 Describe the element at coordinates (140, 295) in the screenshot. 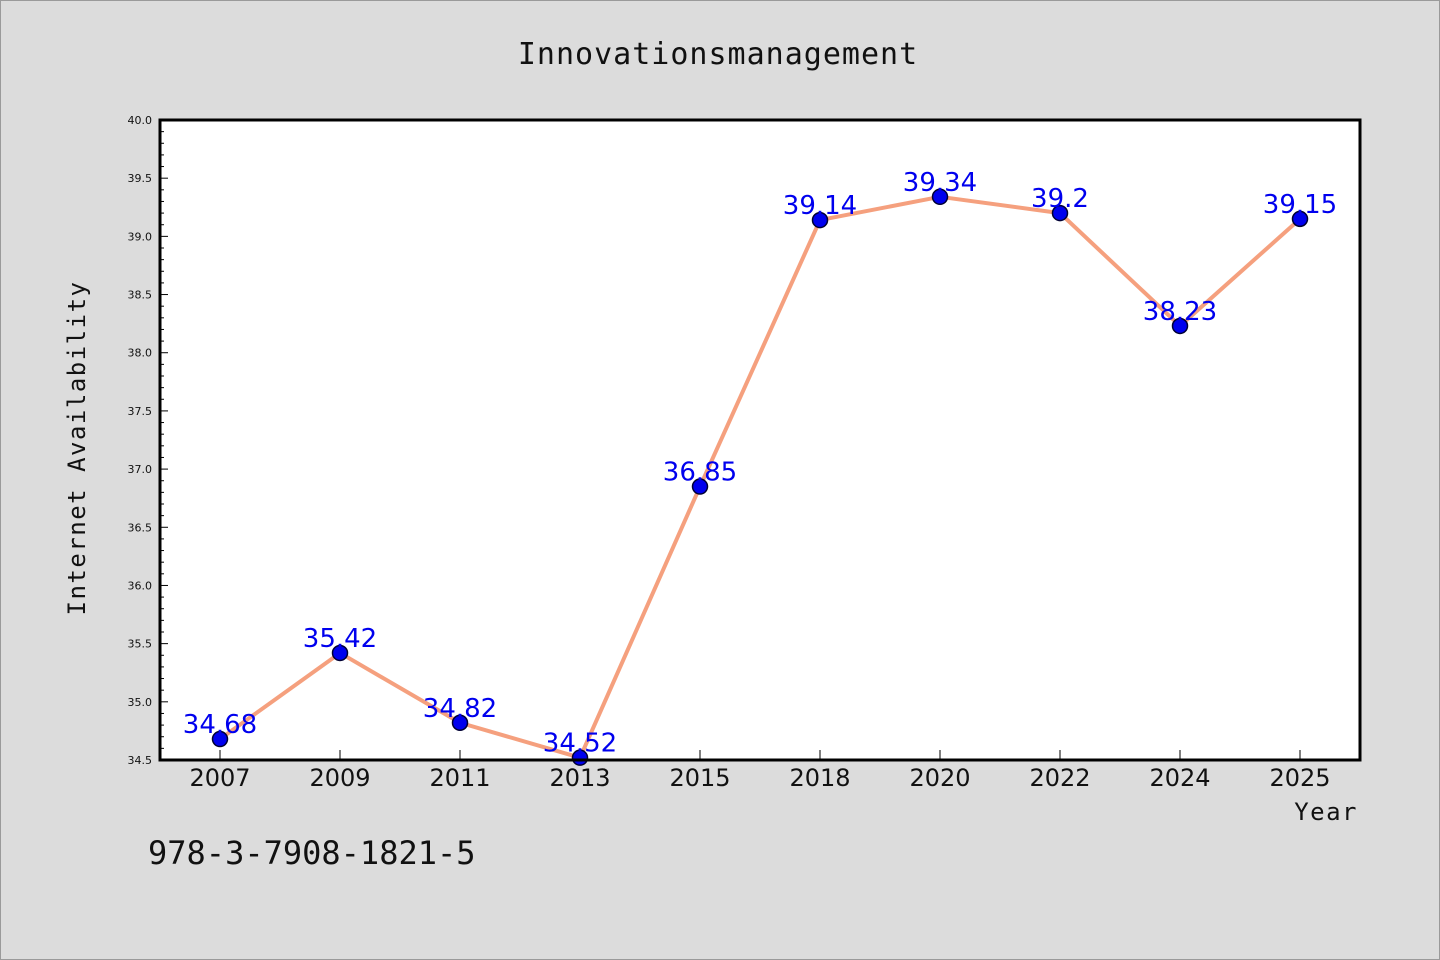

I see `y-tick-label: 38.5` at that location.